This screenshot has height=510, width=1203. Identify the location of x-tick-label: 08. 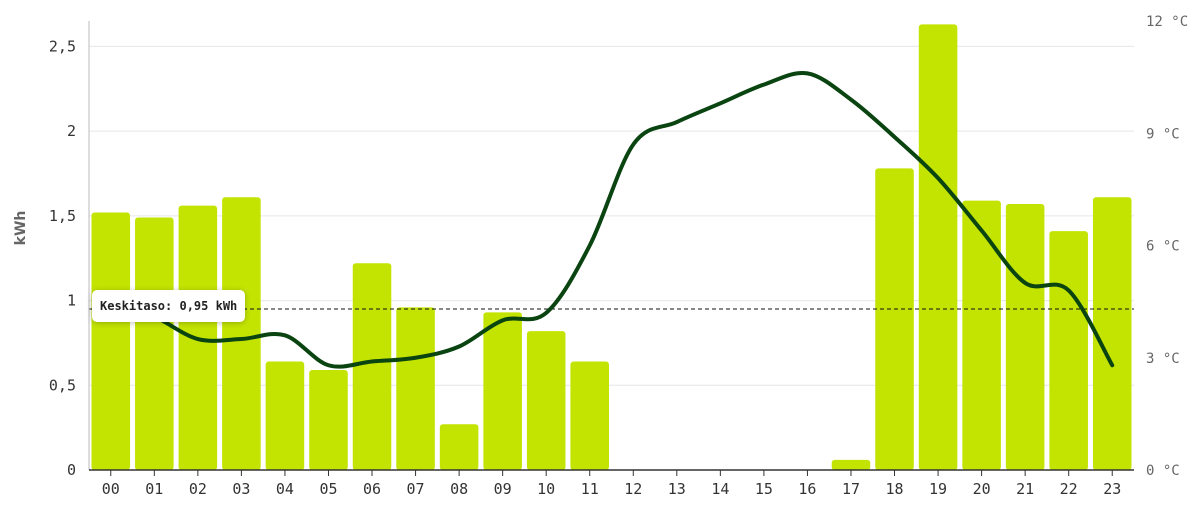
(459, 489).